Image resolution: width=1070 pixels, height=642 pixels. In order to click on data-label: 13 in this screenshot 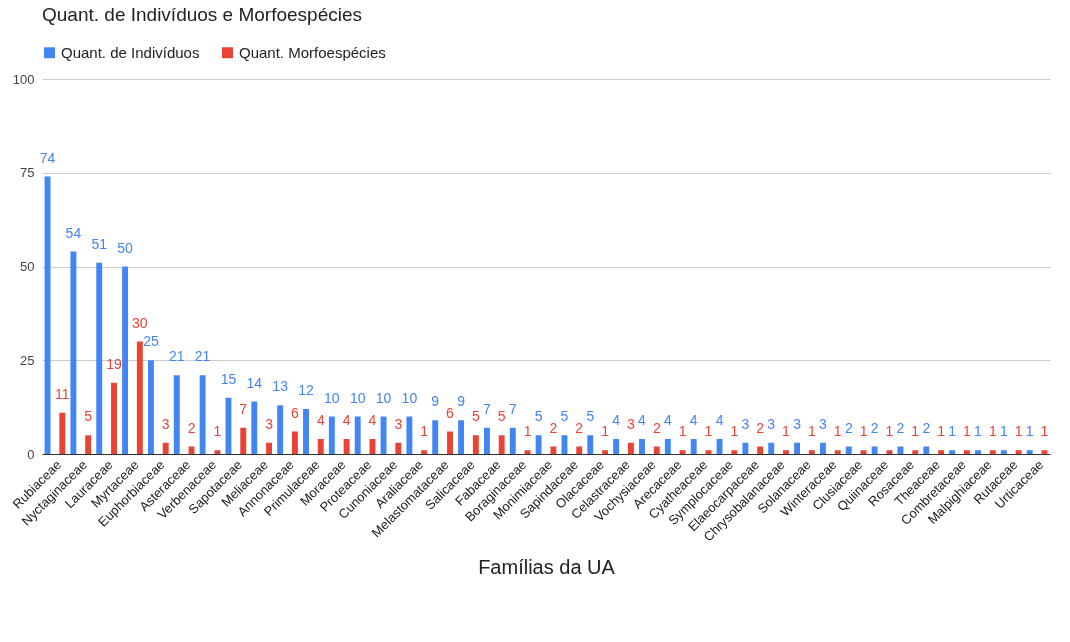, I will do `click(280, 386)`.